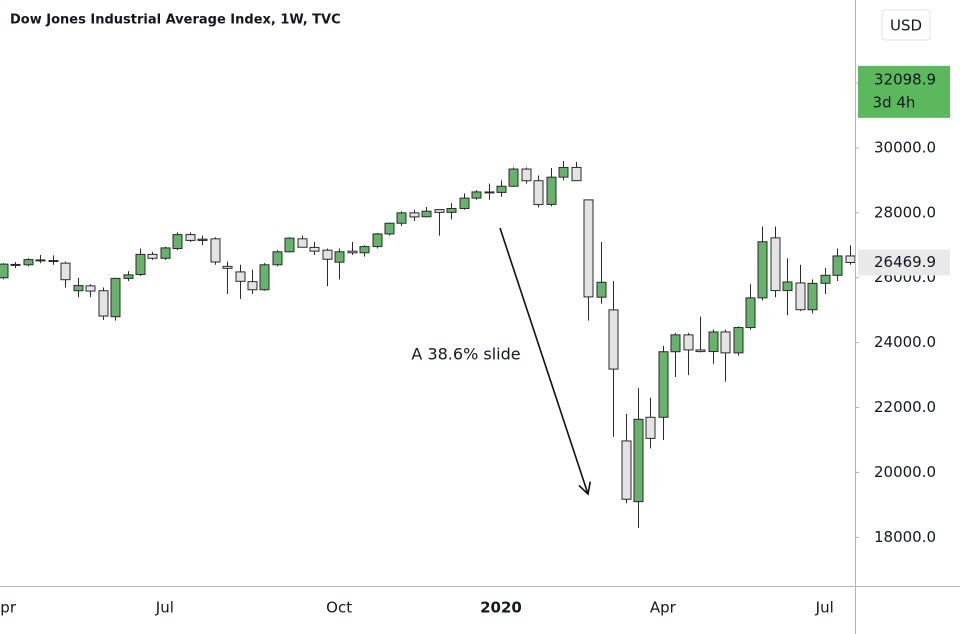  Describe the element at coordinates (465, 354) in the screenshot. I see `annotation: A 38.6% slide` at that location.